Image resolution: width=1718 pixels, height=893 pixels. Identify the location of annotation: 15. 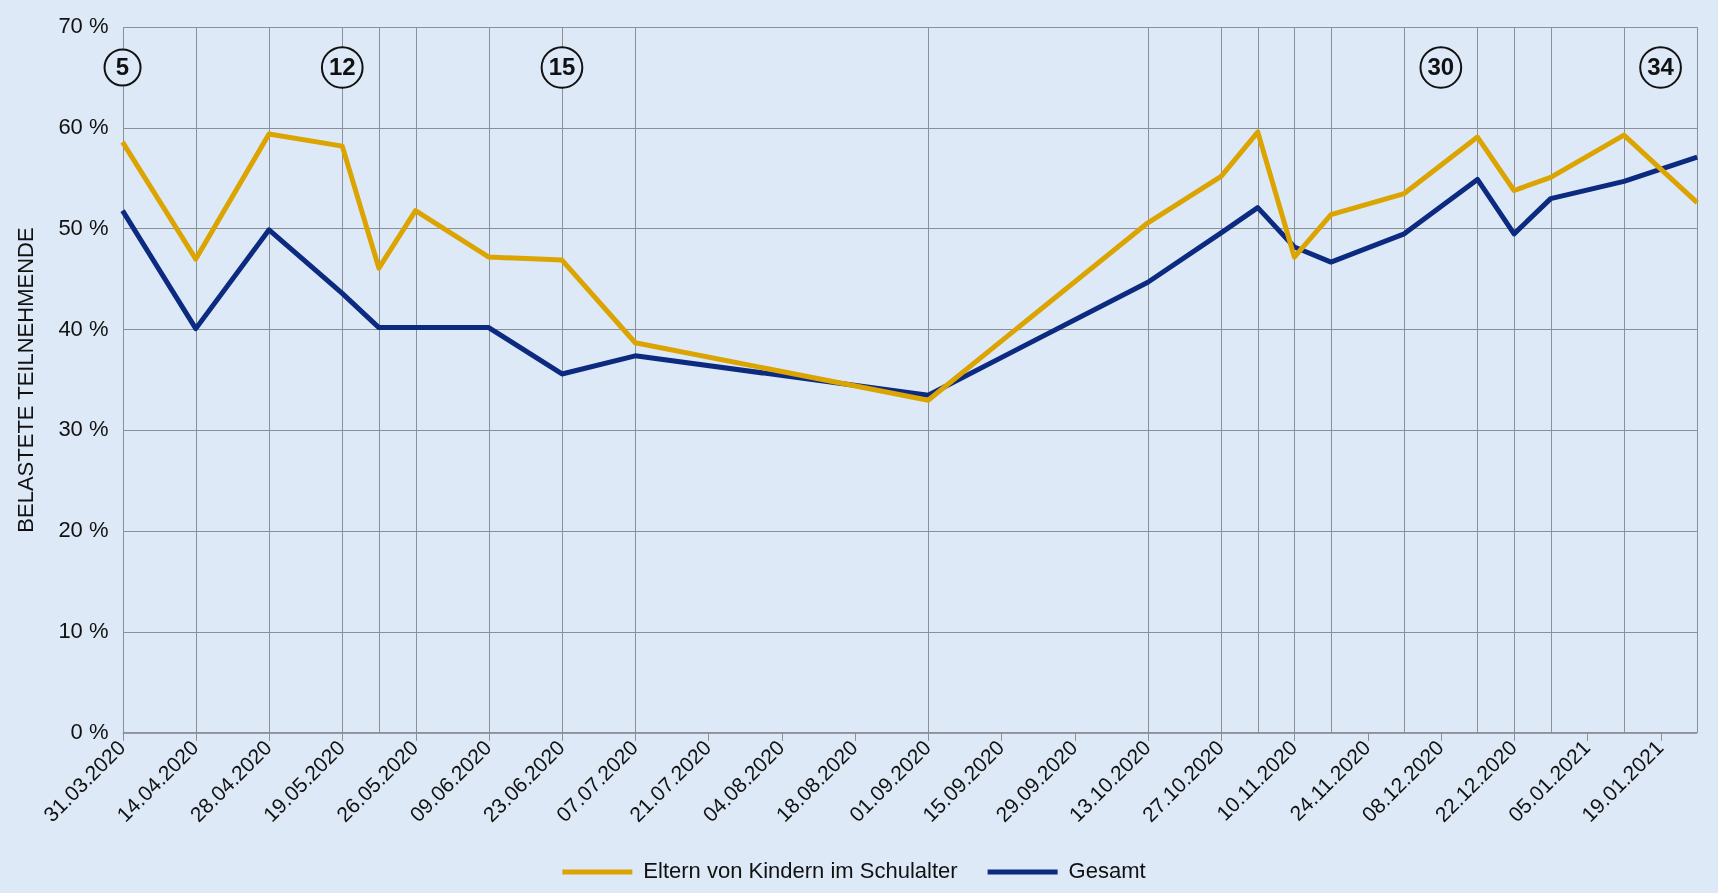
(562, 67).